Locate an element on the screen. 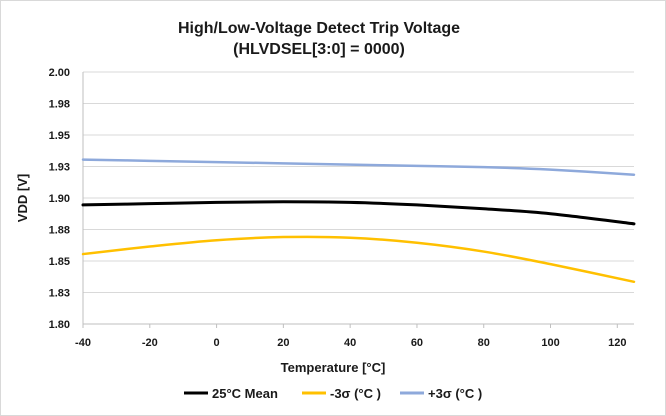 The height and width of the screenshot is (416, 666). chart-subtitle: (HLVDSEL[3:0] = 0000) is located at coordinates (319, 49).